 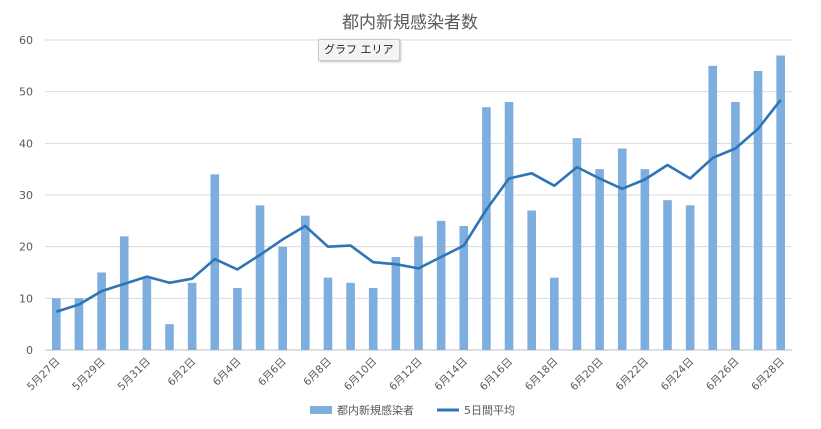 I want to click on x-tick-label: 6月26日, so click(x=723, y=375).